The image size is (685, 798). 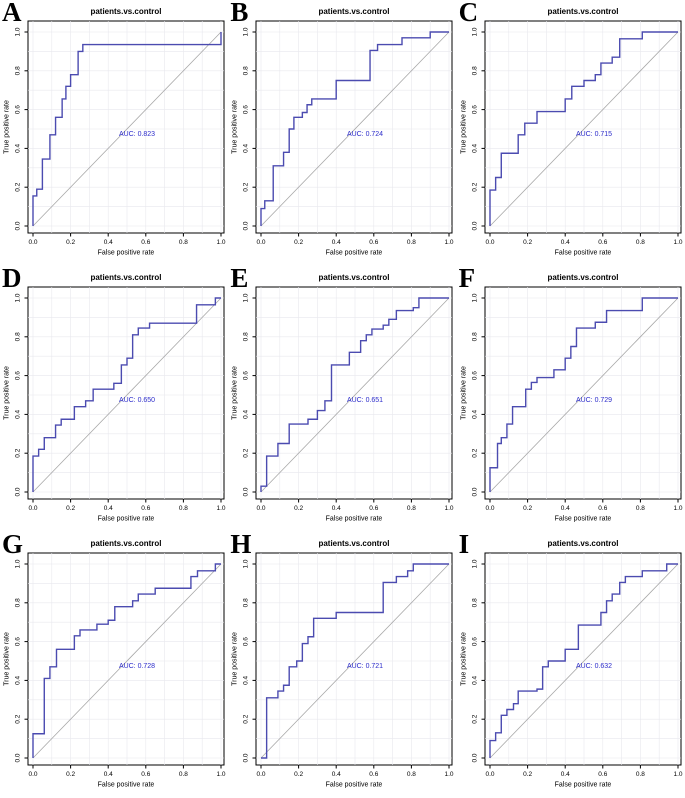 What do you see at coordinates (137, 134) in the screenshot?
I see `auc-value-label: AUC: 0.823` at bounding box center [137, 134].